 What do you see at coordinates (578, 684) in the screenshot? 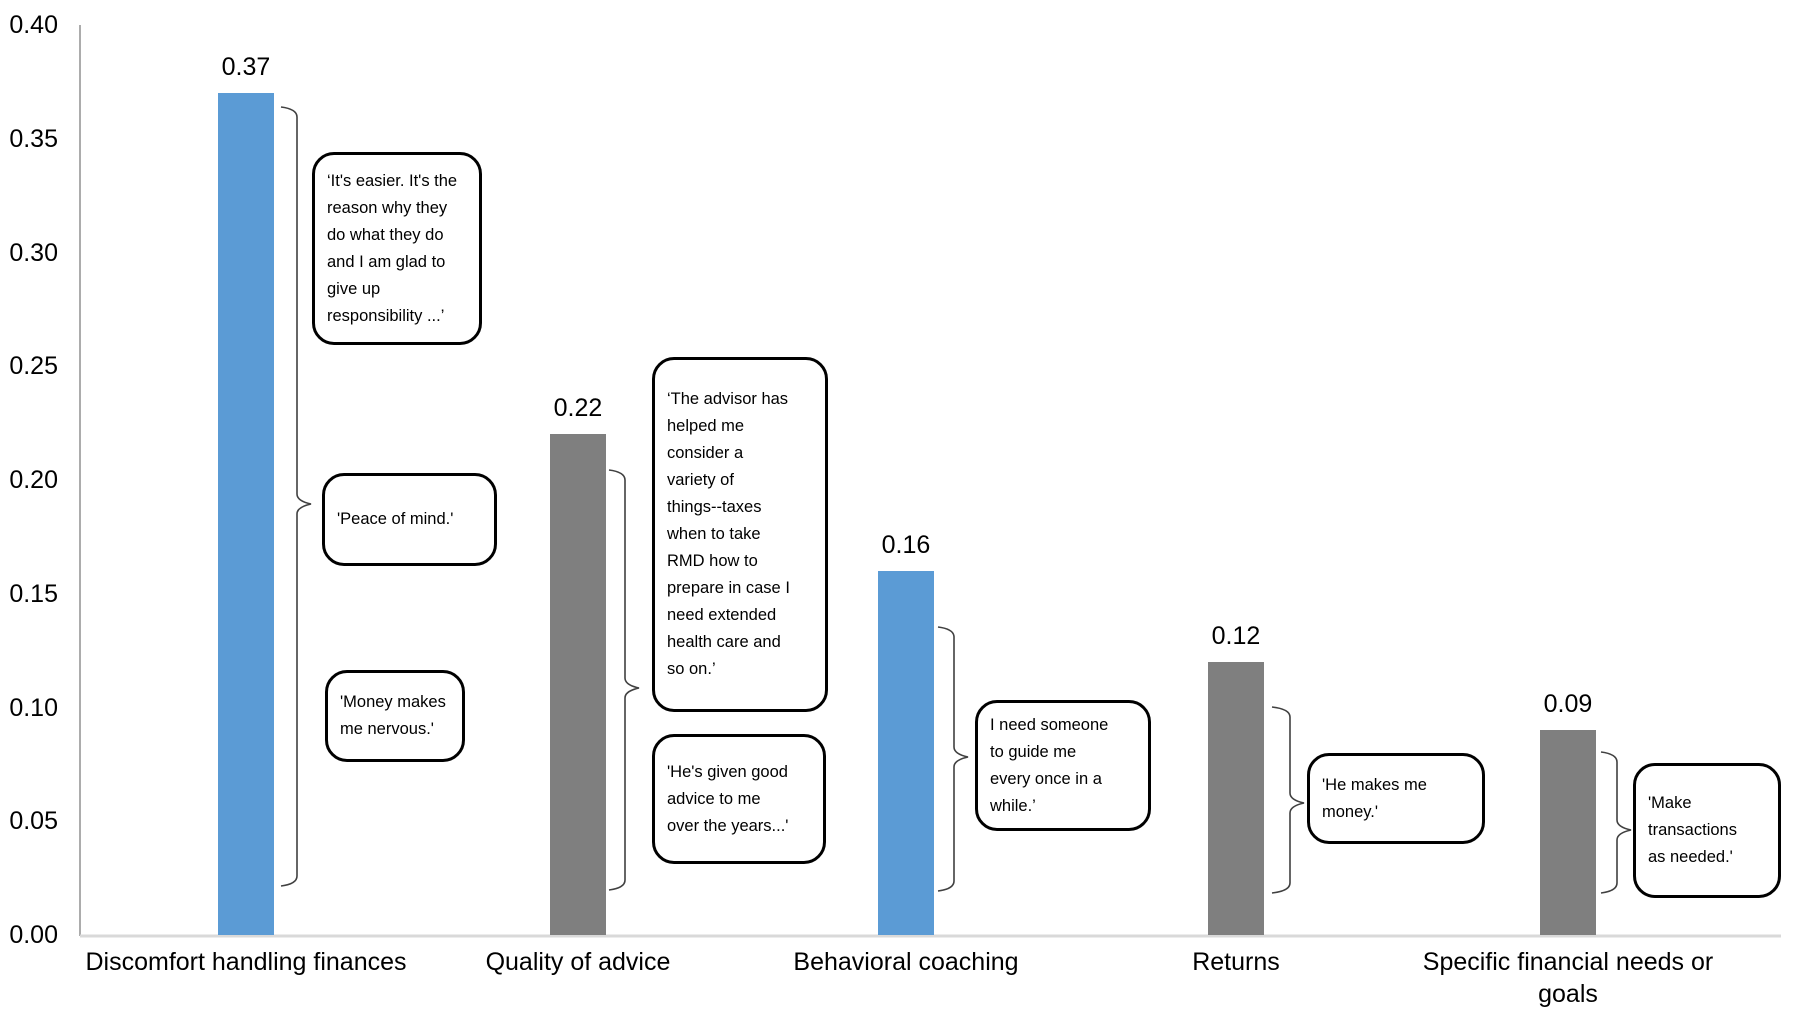
I see `bar-quality-of-advice` at bounding box center [578, 684].